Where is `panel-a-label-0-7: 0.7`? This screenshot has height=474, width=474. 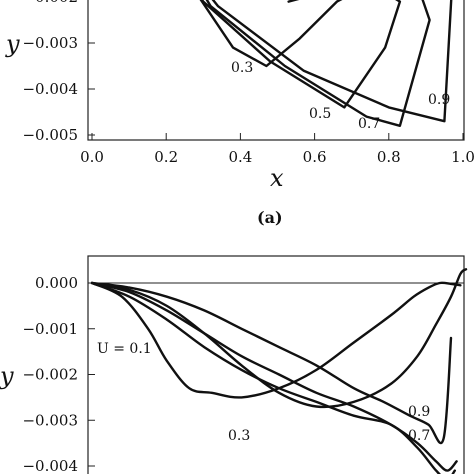 panel-a-label-0-7: 0.7 is located at coordinates (369, 124).